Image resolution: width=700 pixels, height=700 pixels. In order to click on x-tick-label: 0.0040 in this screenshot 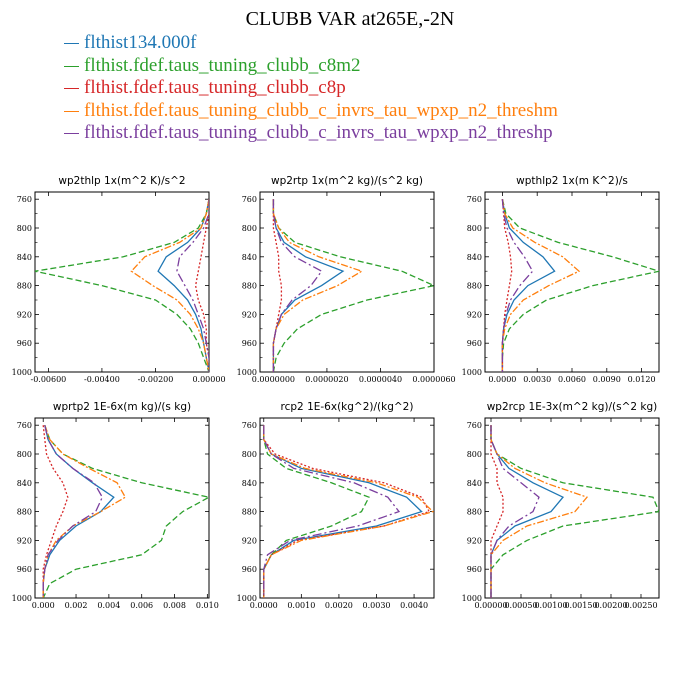, I will do `click(414, 605)`.